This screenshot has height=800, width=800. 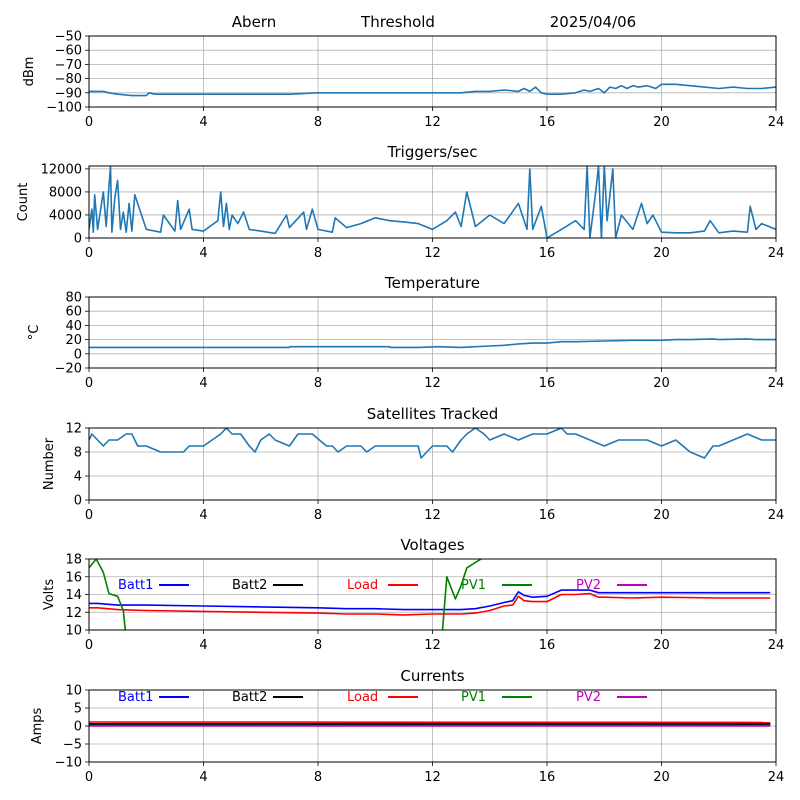 What do you see at coordinates (73, 340) in the screenshot?
I see `y-tick-label: 20` at bounding box center [73, 340].